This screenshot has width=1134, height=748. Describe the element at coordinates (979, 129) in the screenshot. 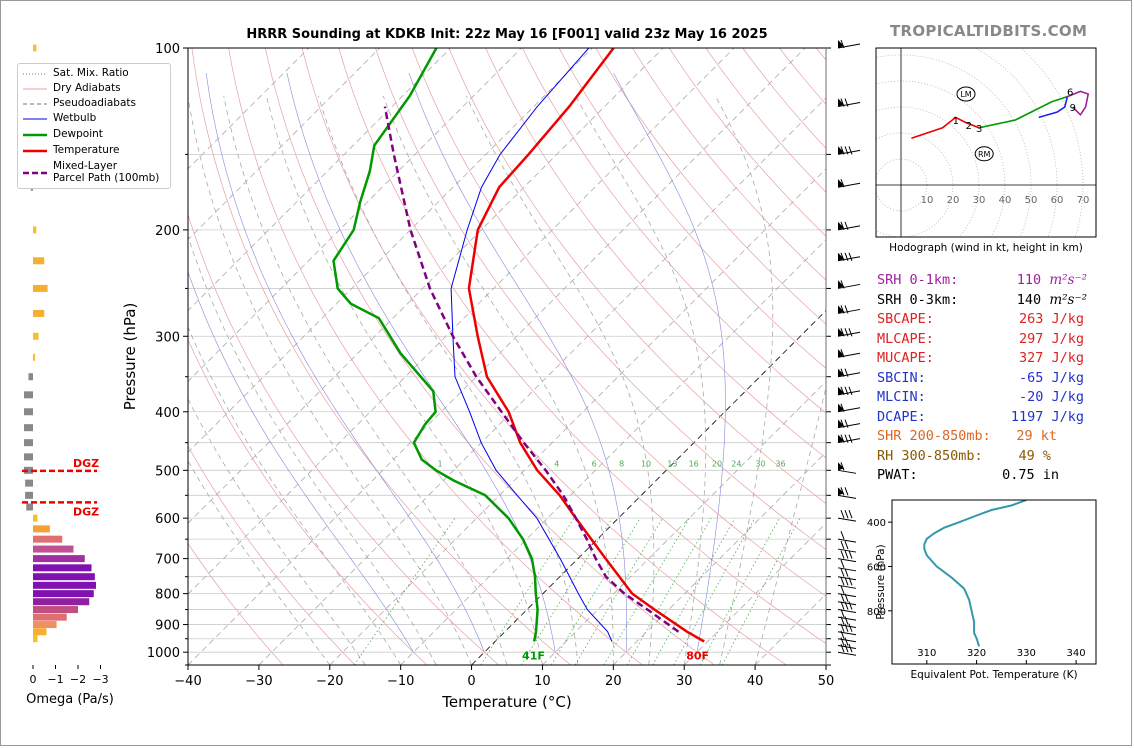

I see `hodo-point-label: 3` at that location.